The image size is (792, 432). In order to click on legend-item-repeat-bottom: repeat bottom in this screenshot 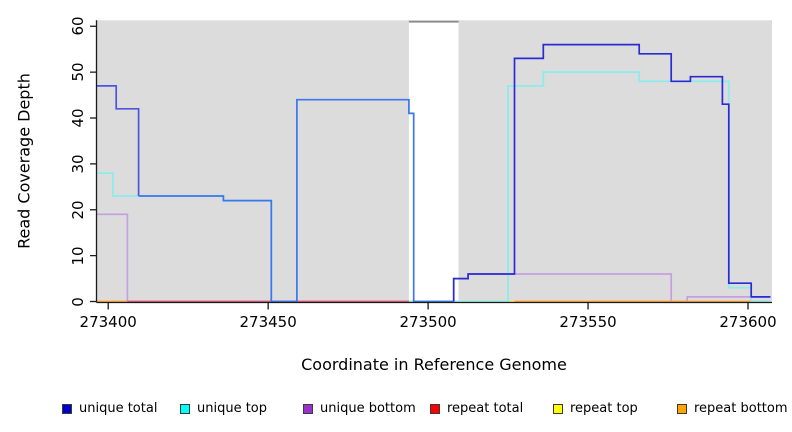, I will do `click(732, 409)`.